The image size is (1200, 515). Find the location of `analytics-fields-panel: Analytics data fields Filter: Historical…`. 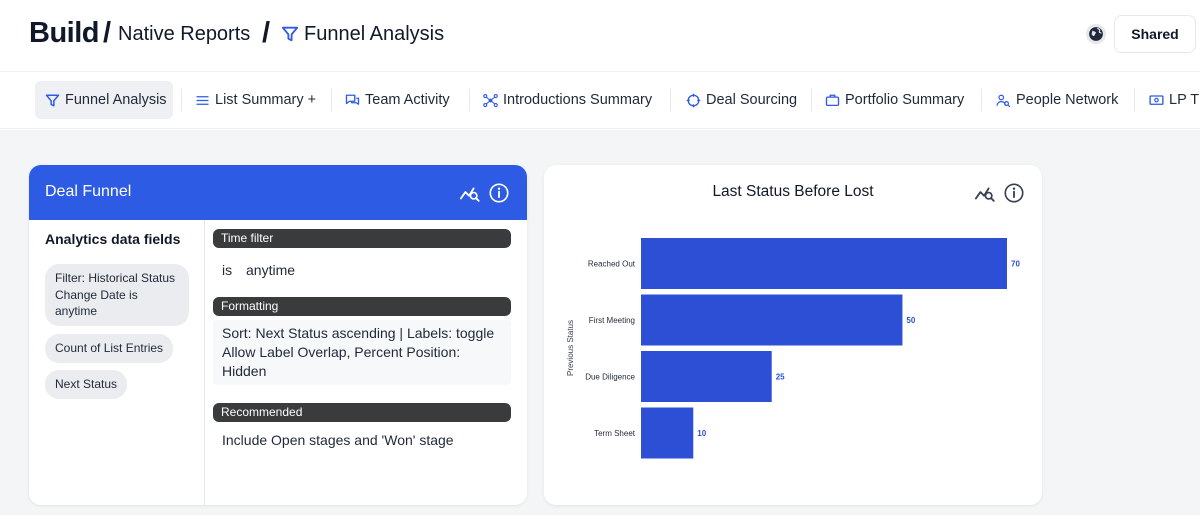

analytics-fields-panel: Analytics data fields Filter: Historical… is located at coordinates (117, 362).